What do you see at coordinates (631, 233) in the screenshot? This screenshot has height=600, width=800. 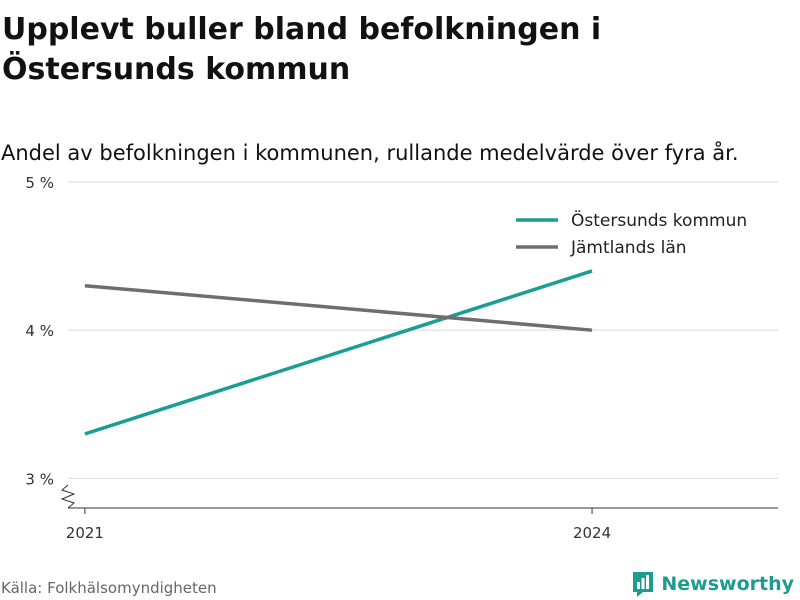 I see `legend: Östersunds kommun Jämtlands län` at bounding box center [631, 233].